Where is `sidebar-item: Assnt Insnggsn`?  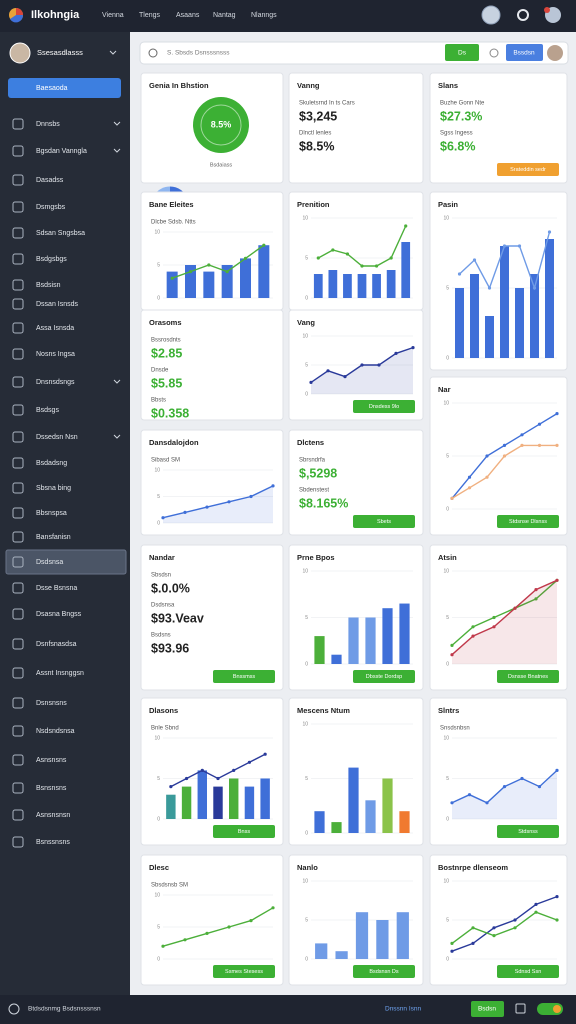 sidebar-item: Assnt Insnggsn is located at coordinates (60, 673).